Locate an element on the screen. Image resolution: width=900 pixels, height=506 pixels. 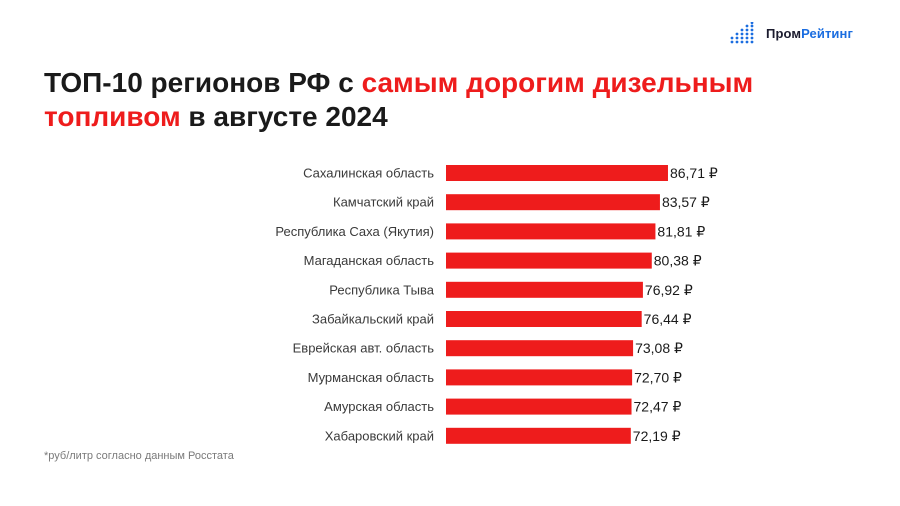
category-label: Камчатский край is located at coordinates (383, 202).